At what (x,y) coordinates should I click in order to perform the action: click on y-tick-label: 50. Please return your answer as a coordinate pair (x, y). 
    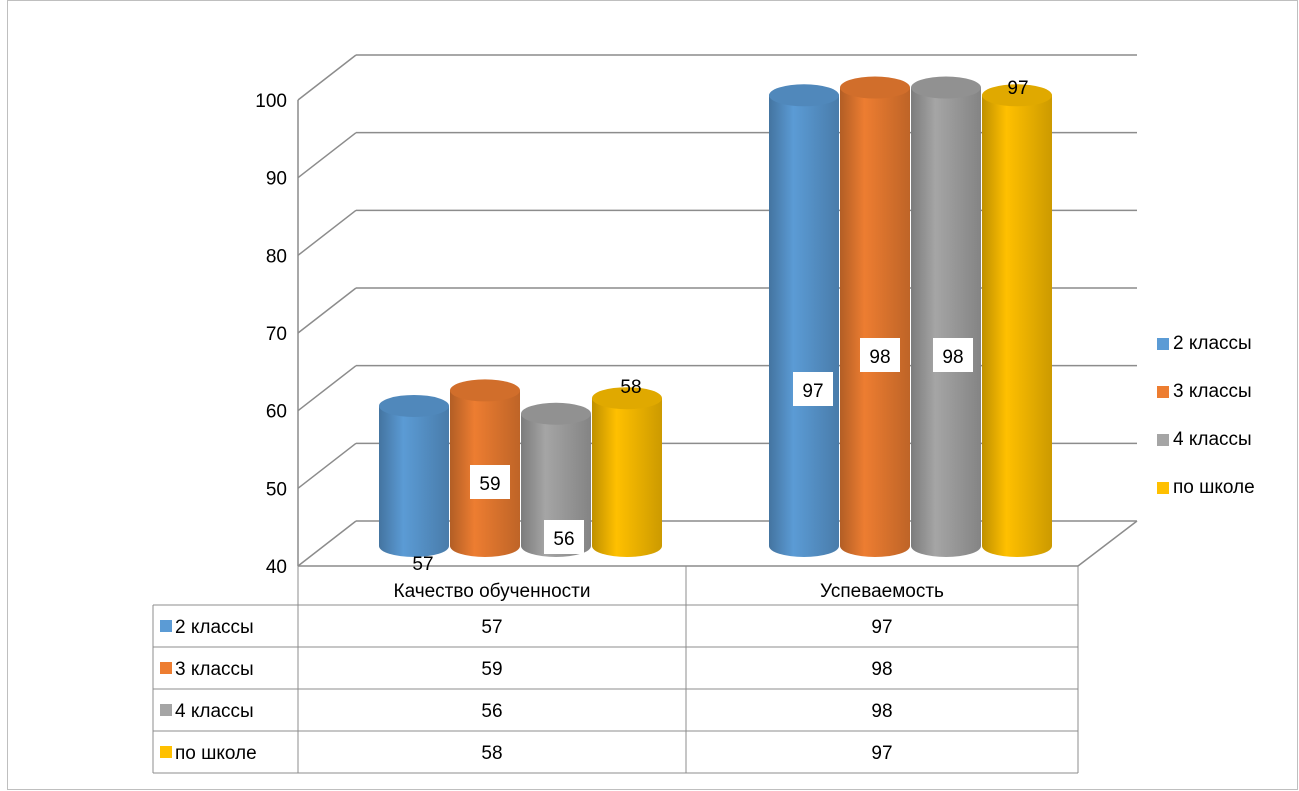
    Looking at the image, I should click on (276, 489).